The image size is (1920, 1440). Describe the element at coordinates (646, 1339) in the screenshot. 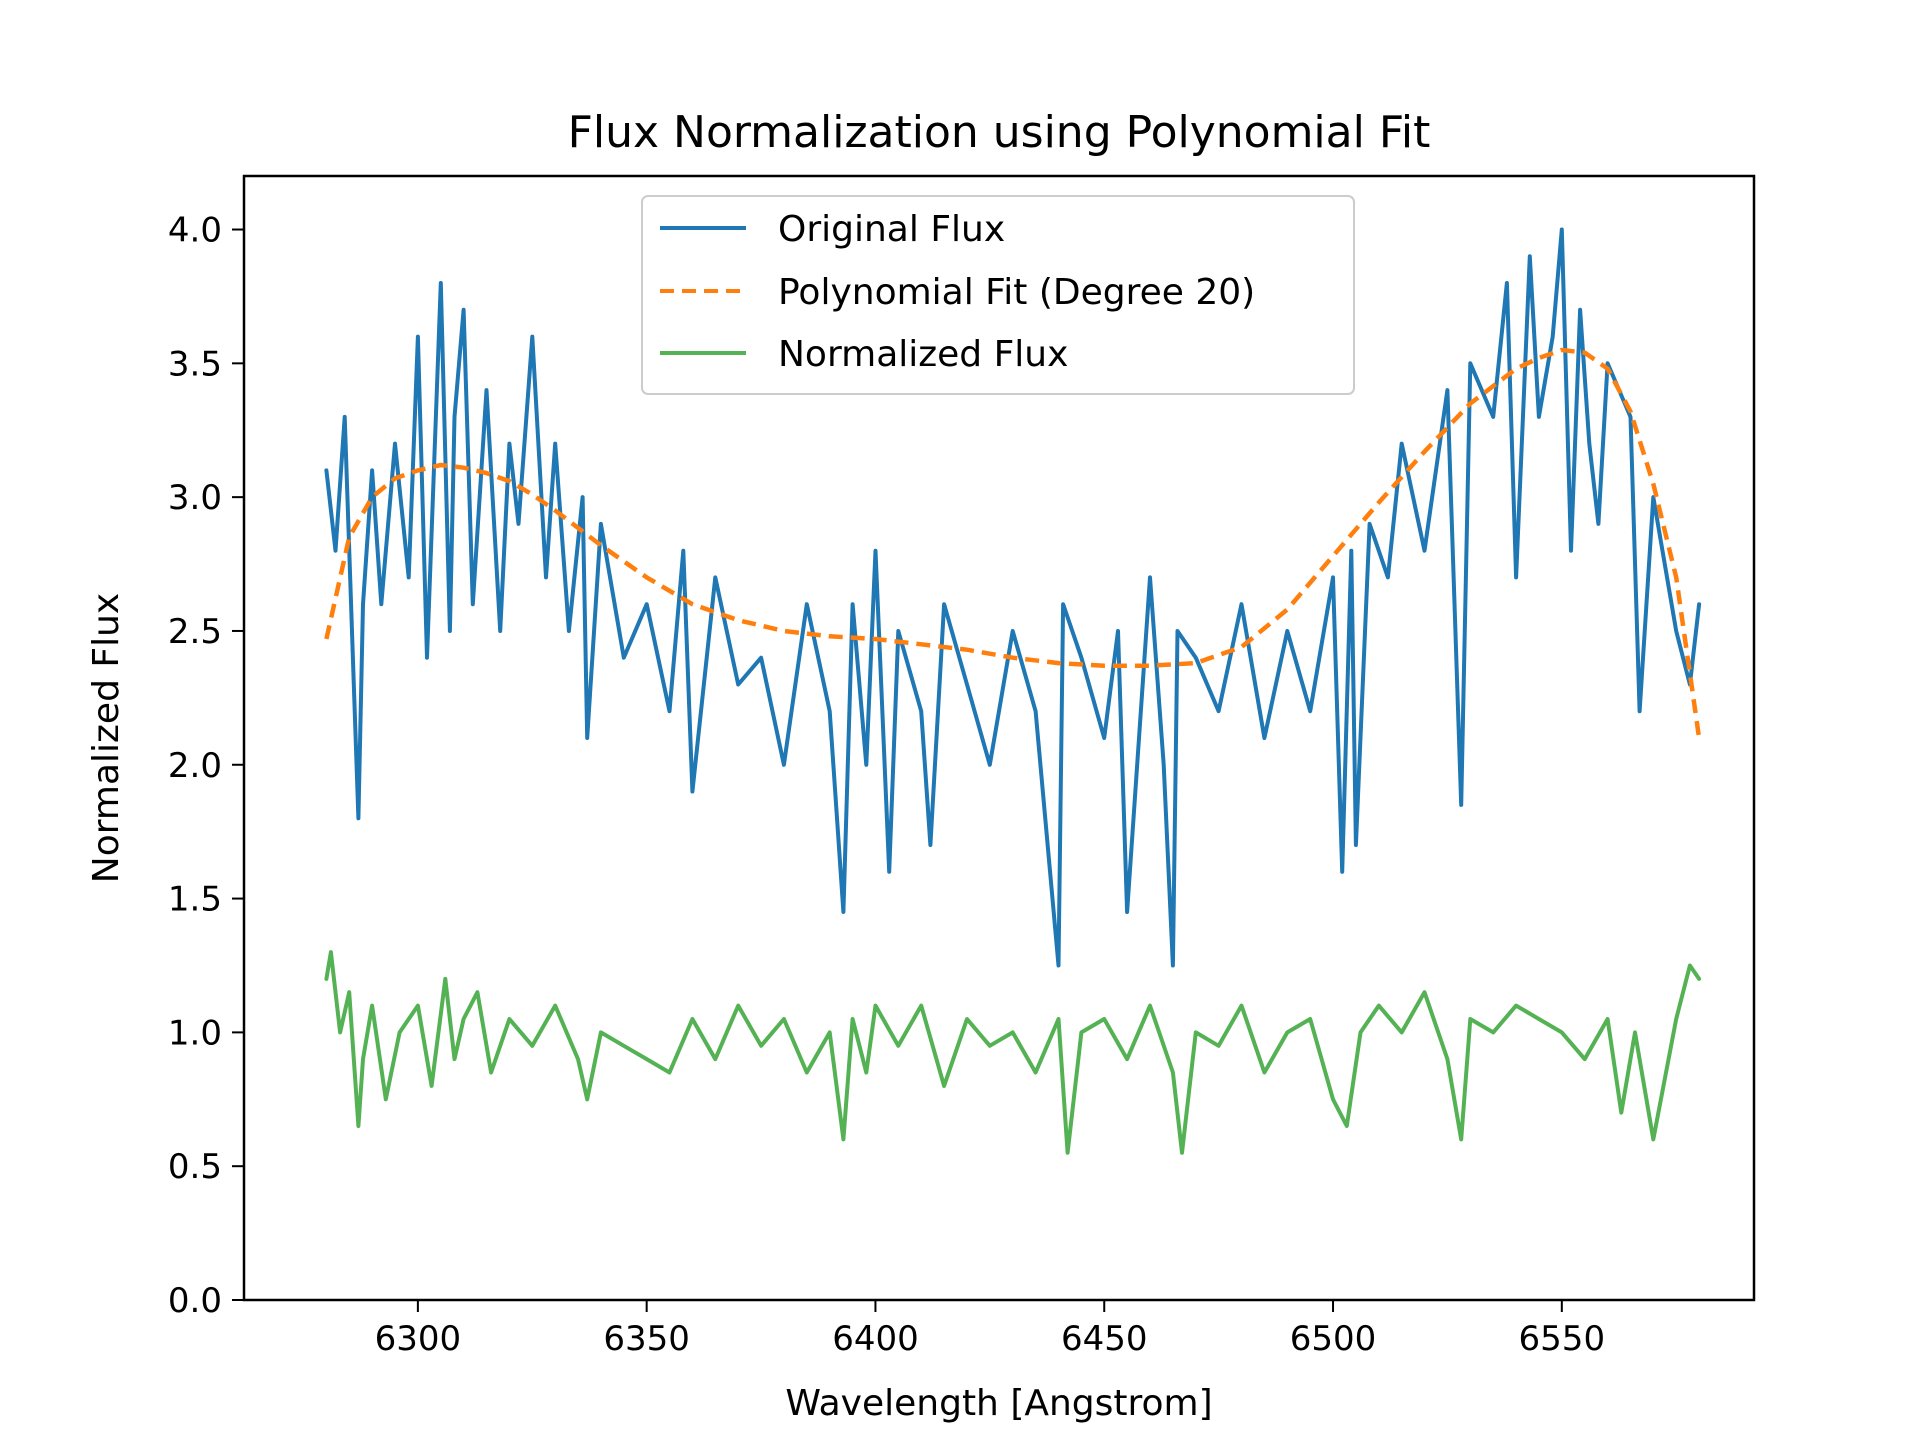

I see `x-tick-label: 6350` at that location.